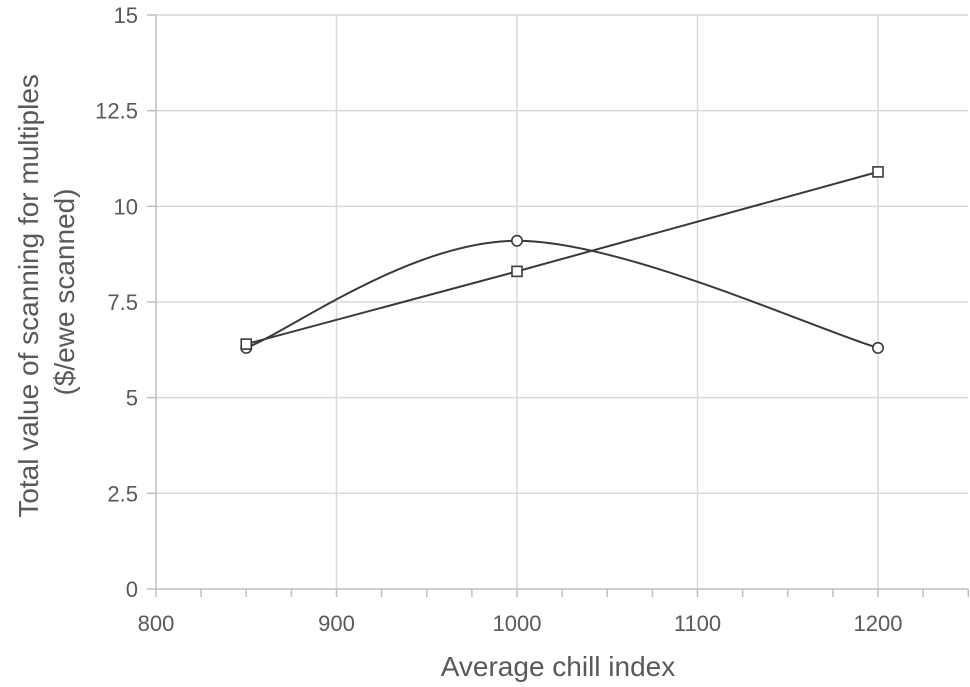 Image resolution: width=970 pixels, height=687 pixels. Describe the element at coordinates (878, 623) in the screenshot. I see `x-tick-label: 1200` at that location.